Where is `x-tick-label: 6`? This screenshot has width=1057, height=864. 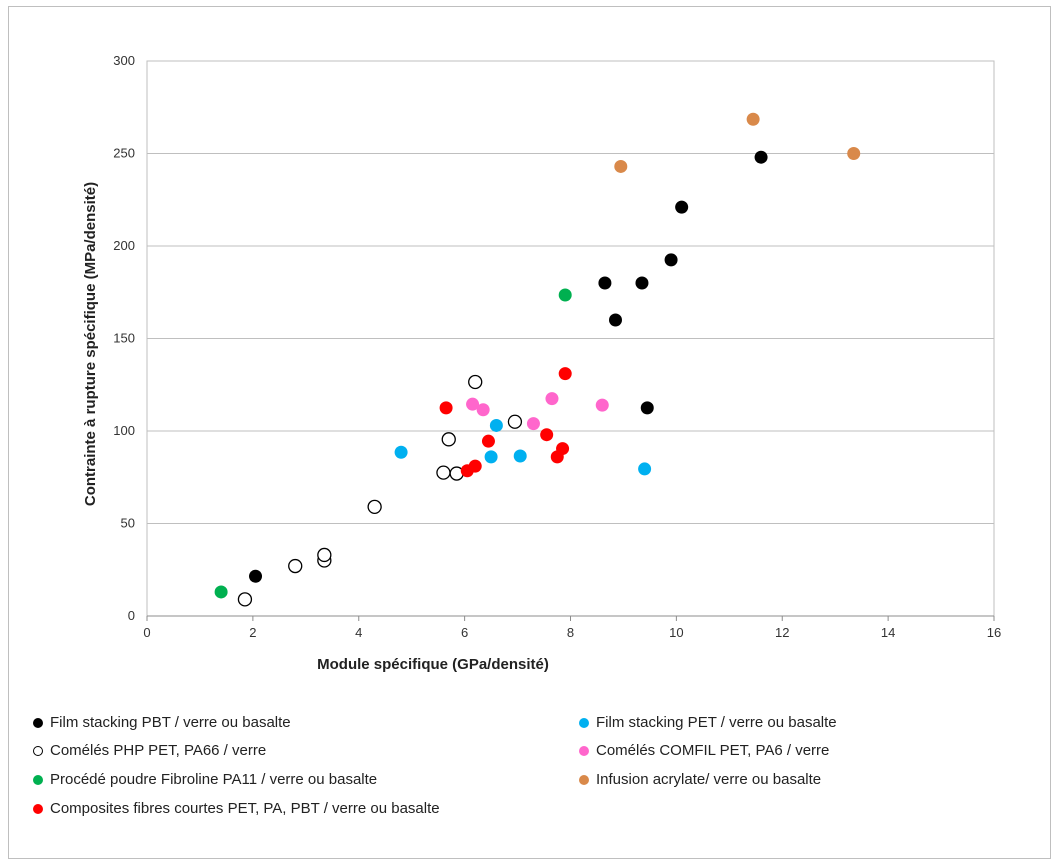
x-tick-label: 6 is located at coordinates (464, 632).